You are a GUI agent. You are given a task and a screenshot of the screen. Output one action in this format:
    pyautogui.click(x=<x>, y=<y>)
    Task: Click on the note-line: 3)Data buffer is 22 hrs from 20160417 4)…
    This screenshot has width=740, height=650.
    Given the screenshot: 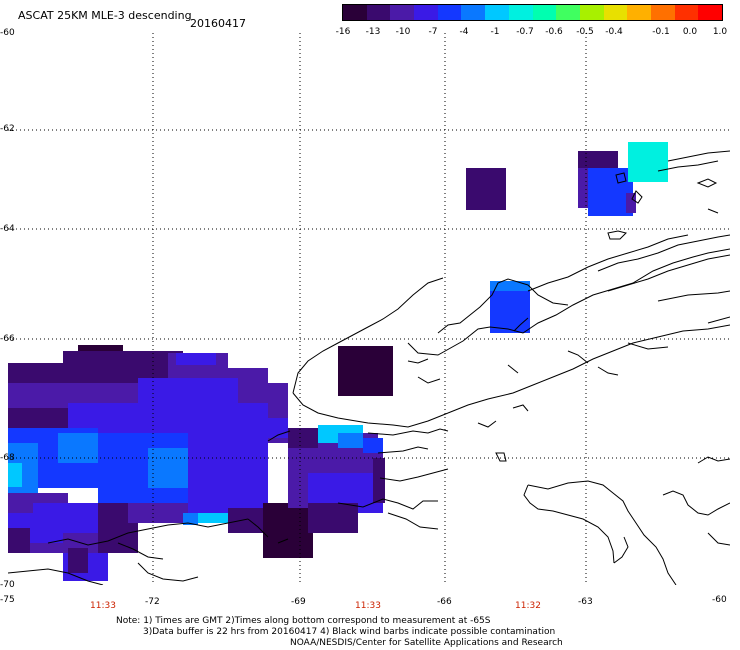 What is the action you would take?
    pyautogui.click(x=349, y=632)
    